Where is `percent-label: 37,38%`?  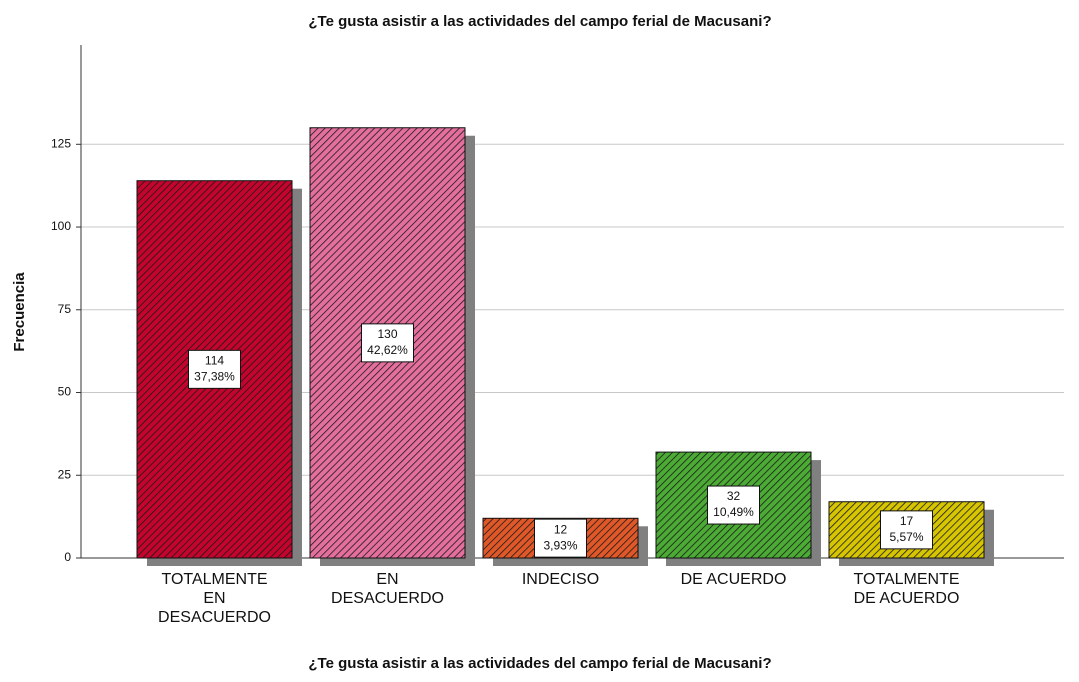 percent-label: 37,38% is located at coordinates (214, 377).